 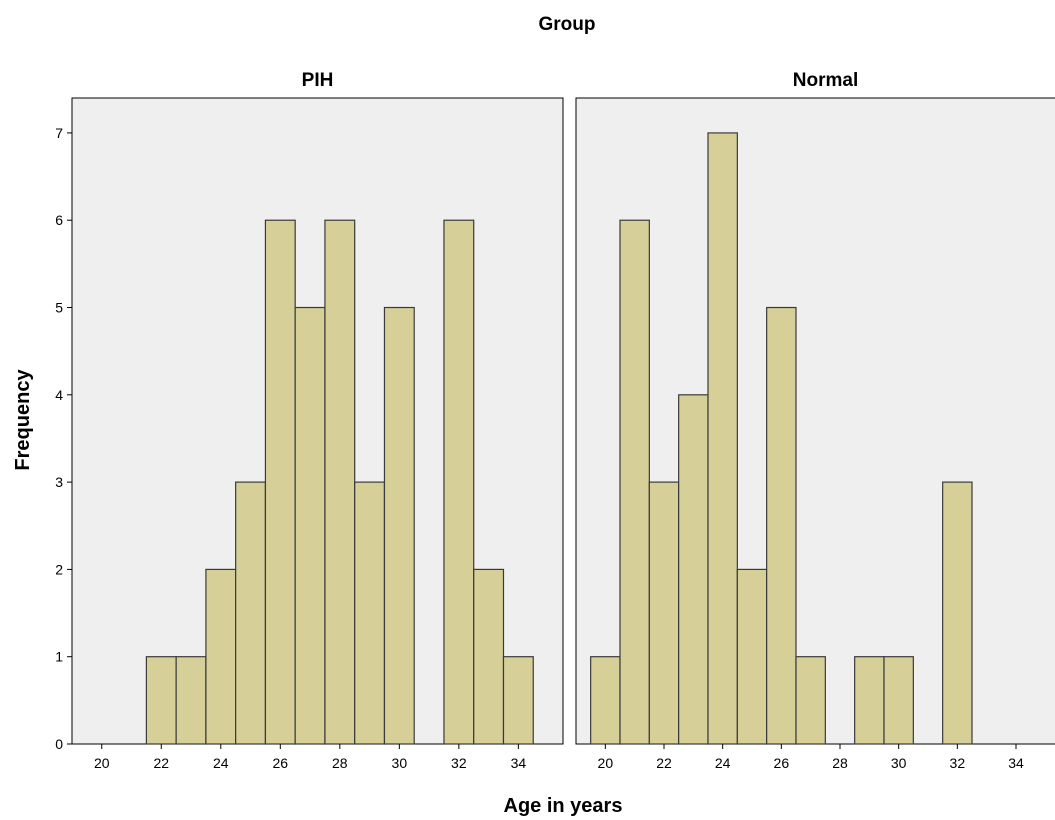 What do you see at coordinates (59, 744) in the screenshot?
I see `y-tick-label: 0` at bounding box center [59, 744].